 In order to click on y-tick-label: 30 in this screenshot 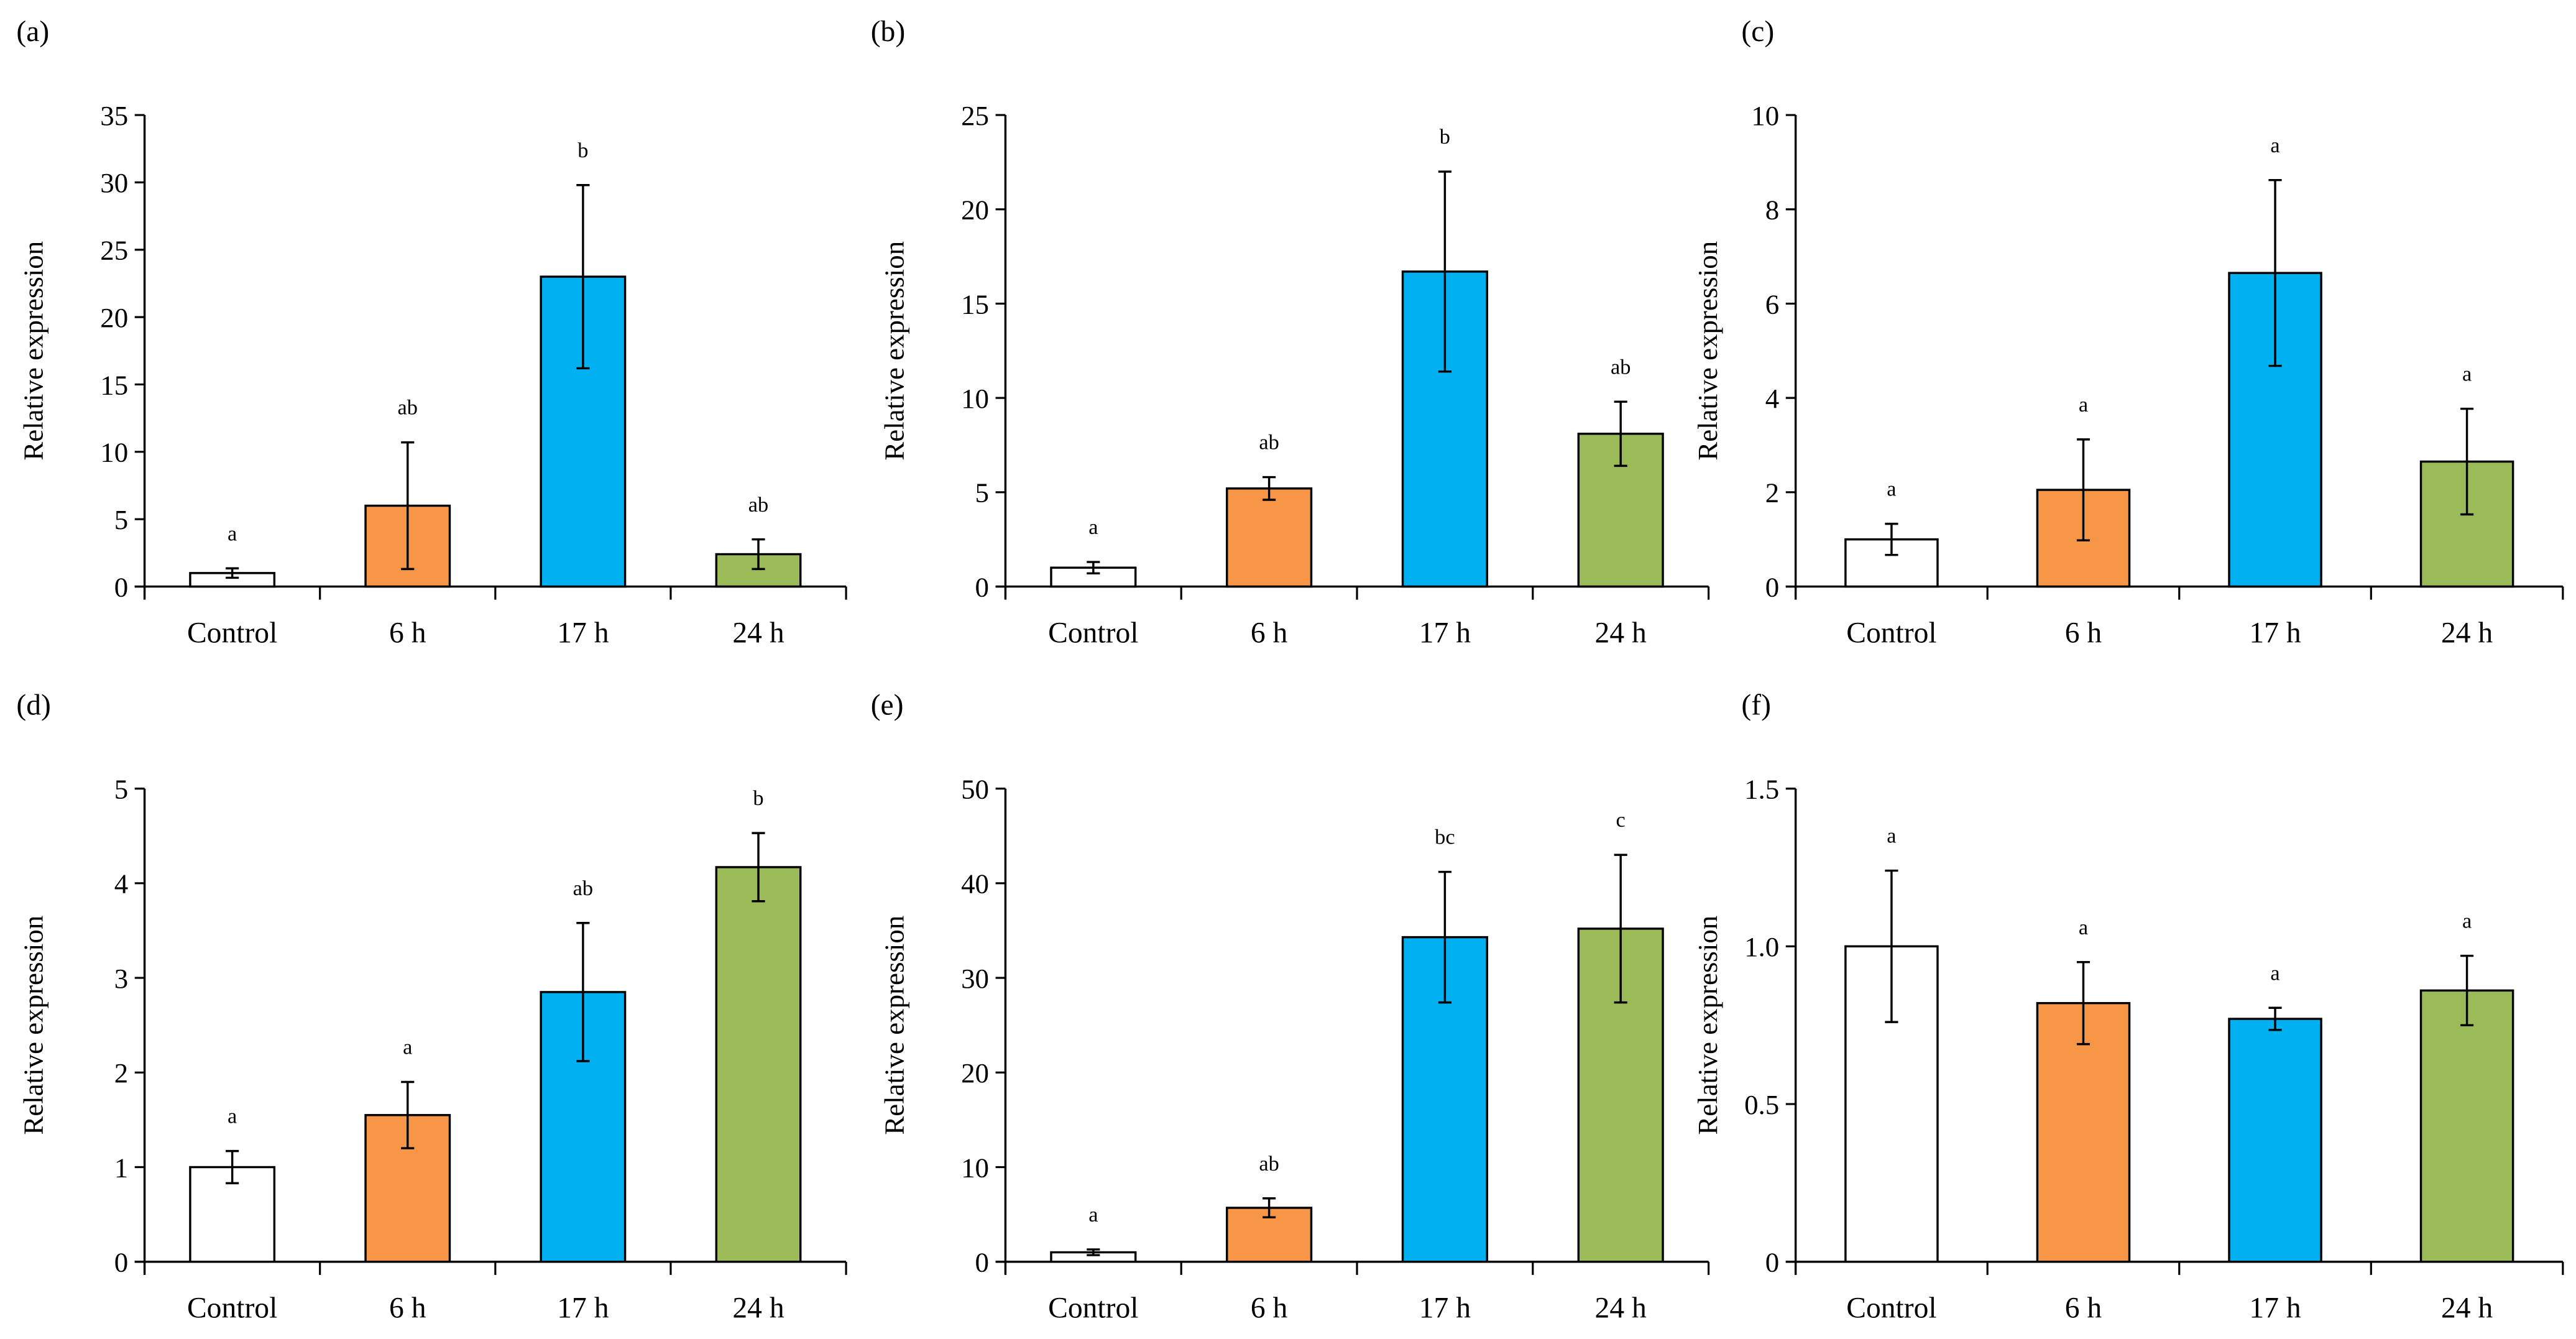, I will do `click(114, 183)`.